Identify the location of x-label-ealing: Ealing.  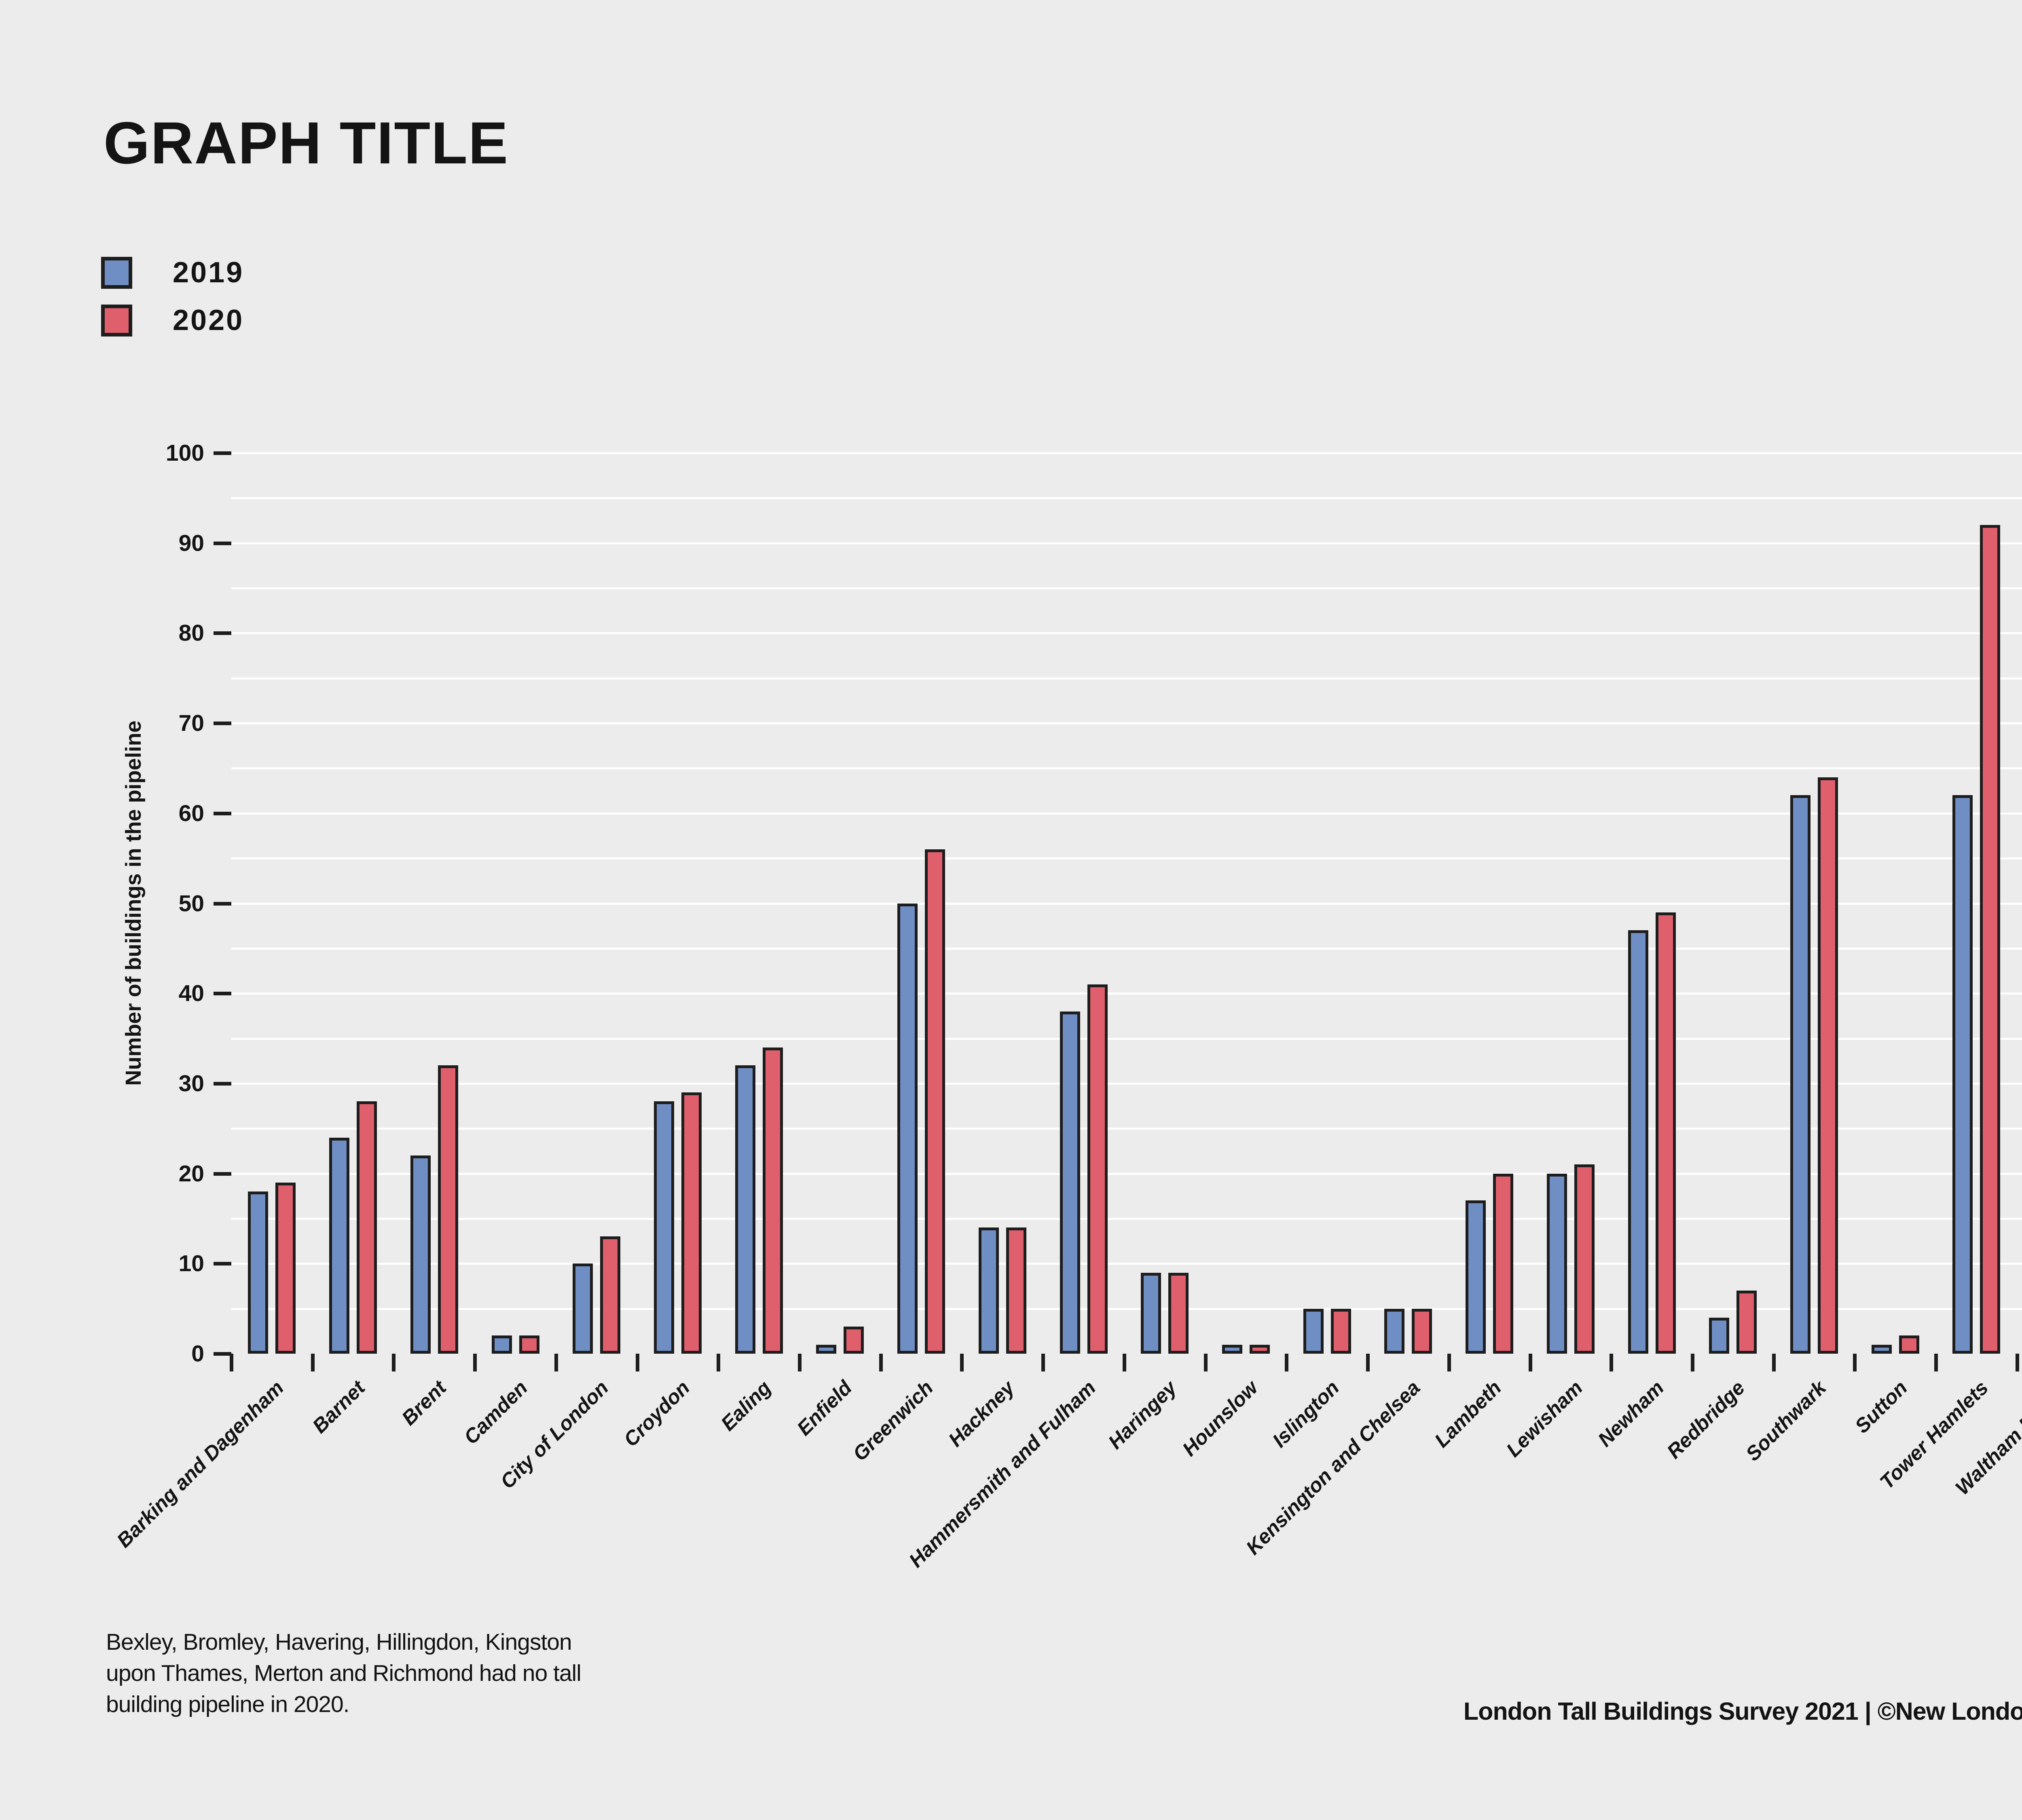
(745, 1405).